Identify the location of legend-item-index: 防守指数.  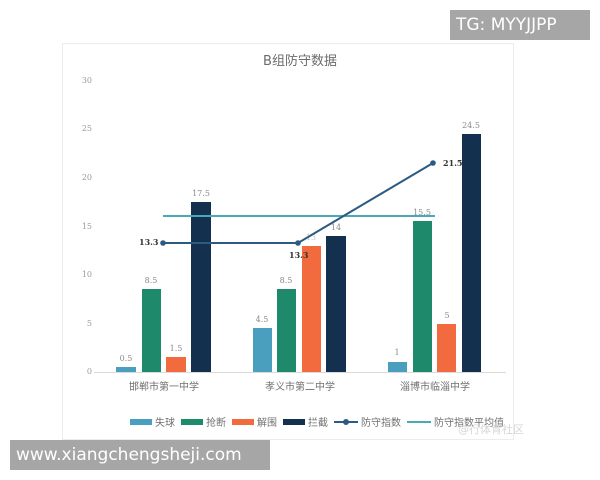
(367, 421).